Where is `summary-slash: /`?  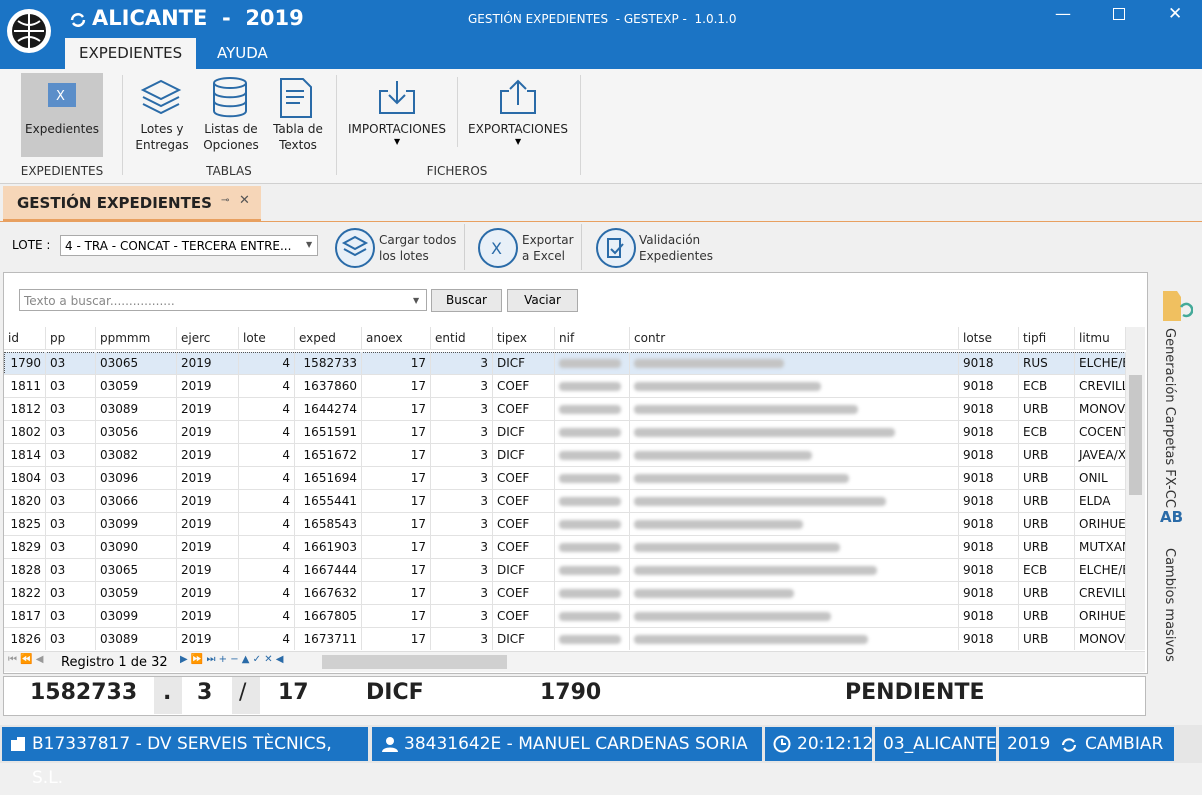
summary-slash: / is located at coordinates (243, 692).